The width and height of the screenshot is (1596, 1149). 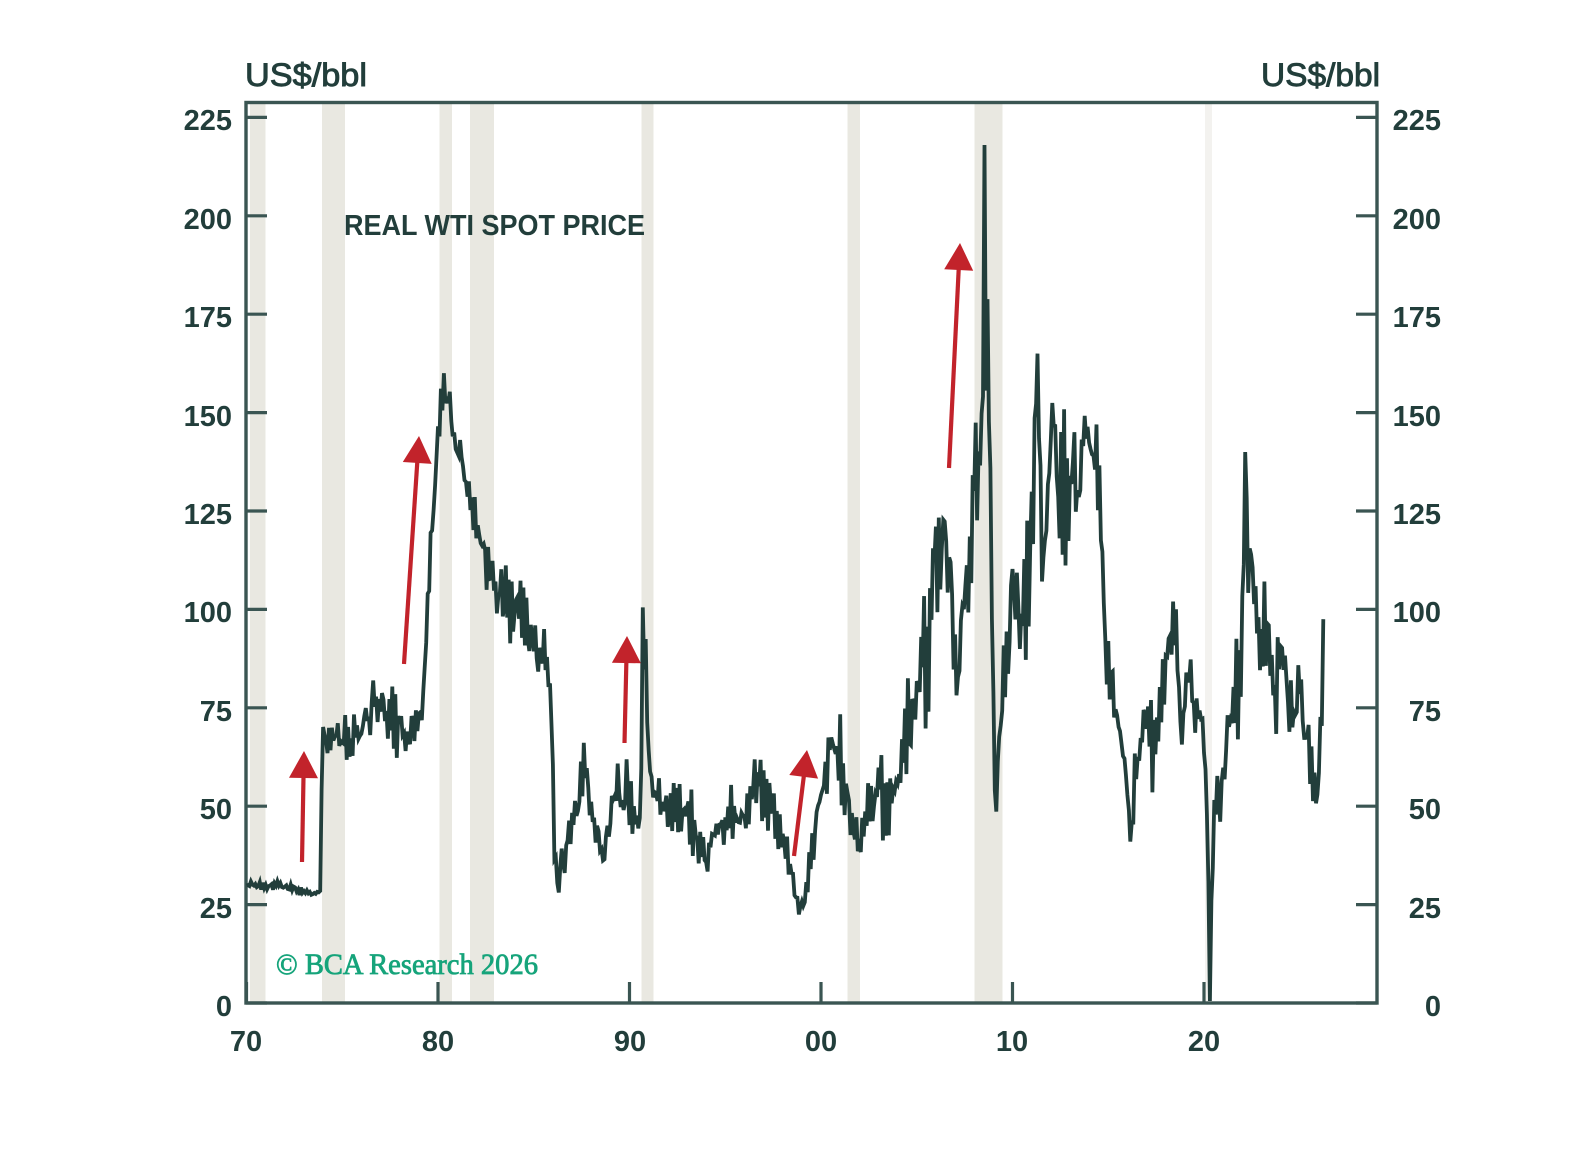 What do you see at coordinates (246, 1042) in the screenshot?
I see `svg-text: 70` at bounding box center [246, 1042].